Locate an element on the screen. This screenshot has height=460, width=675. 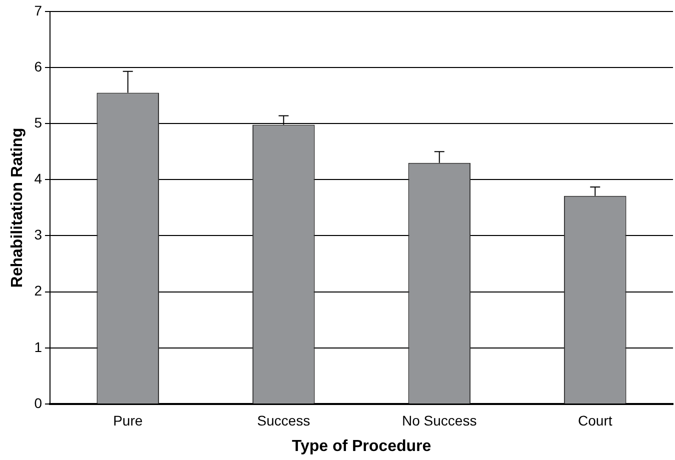
x-tick-label: Court is located at coordinates (595, 420).